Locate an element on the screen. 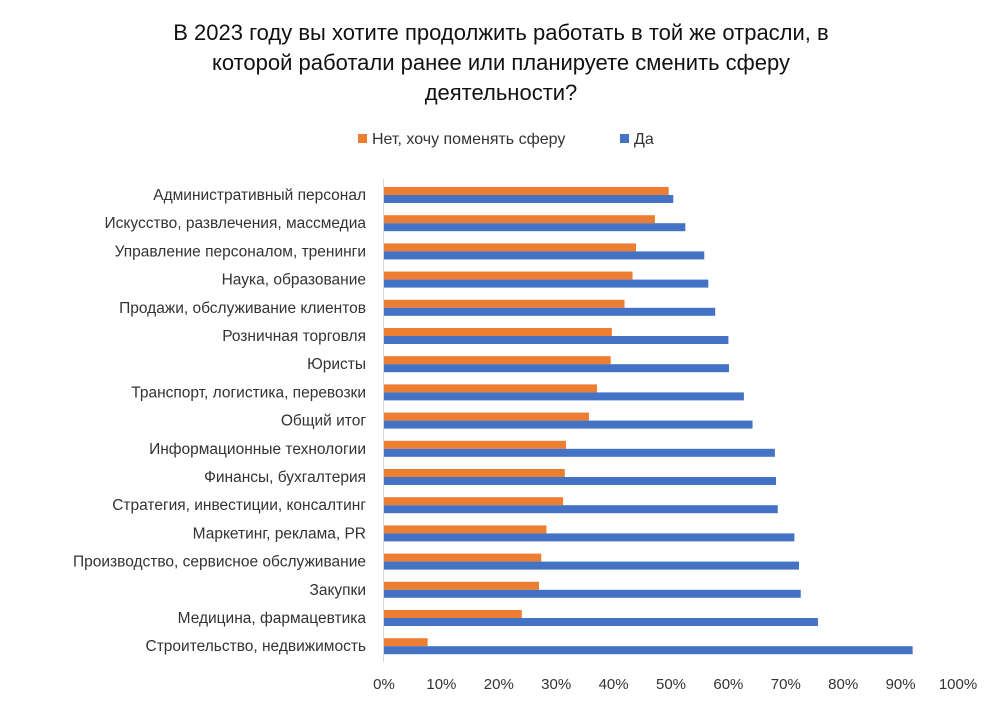  x-tick-label: 50% is located at coordinates (671, 684).